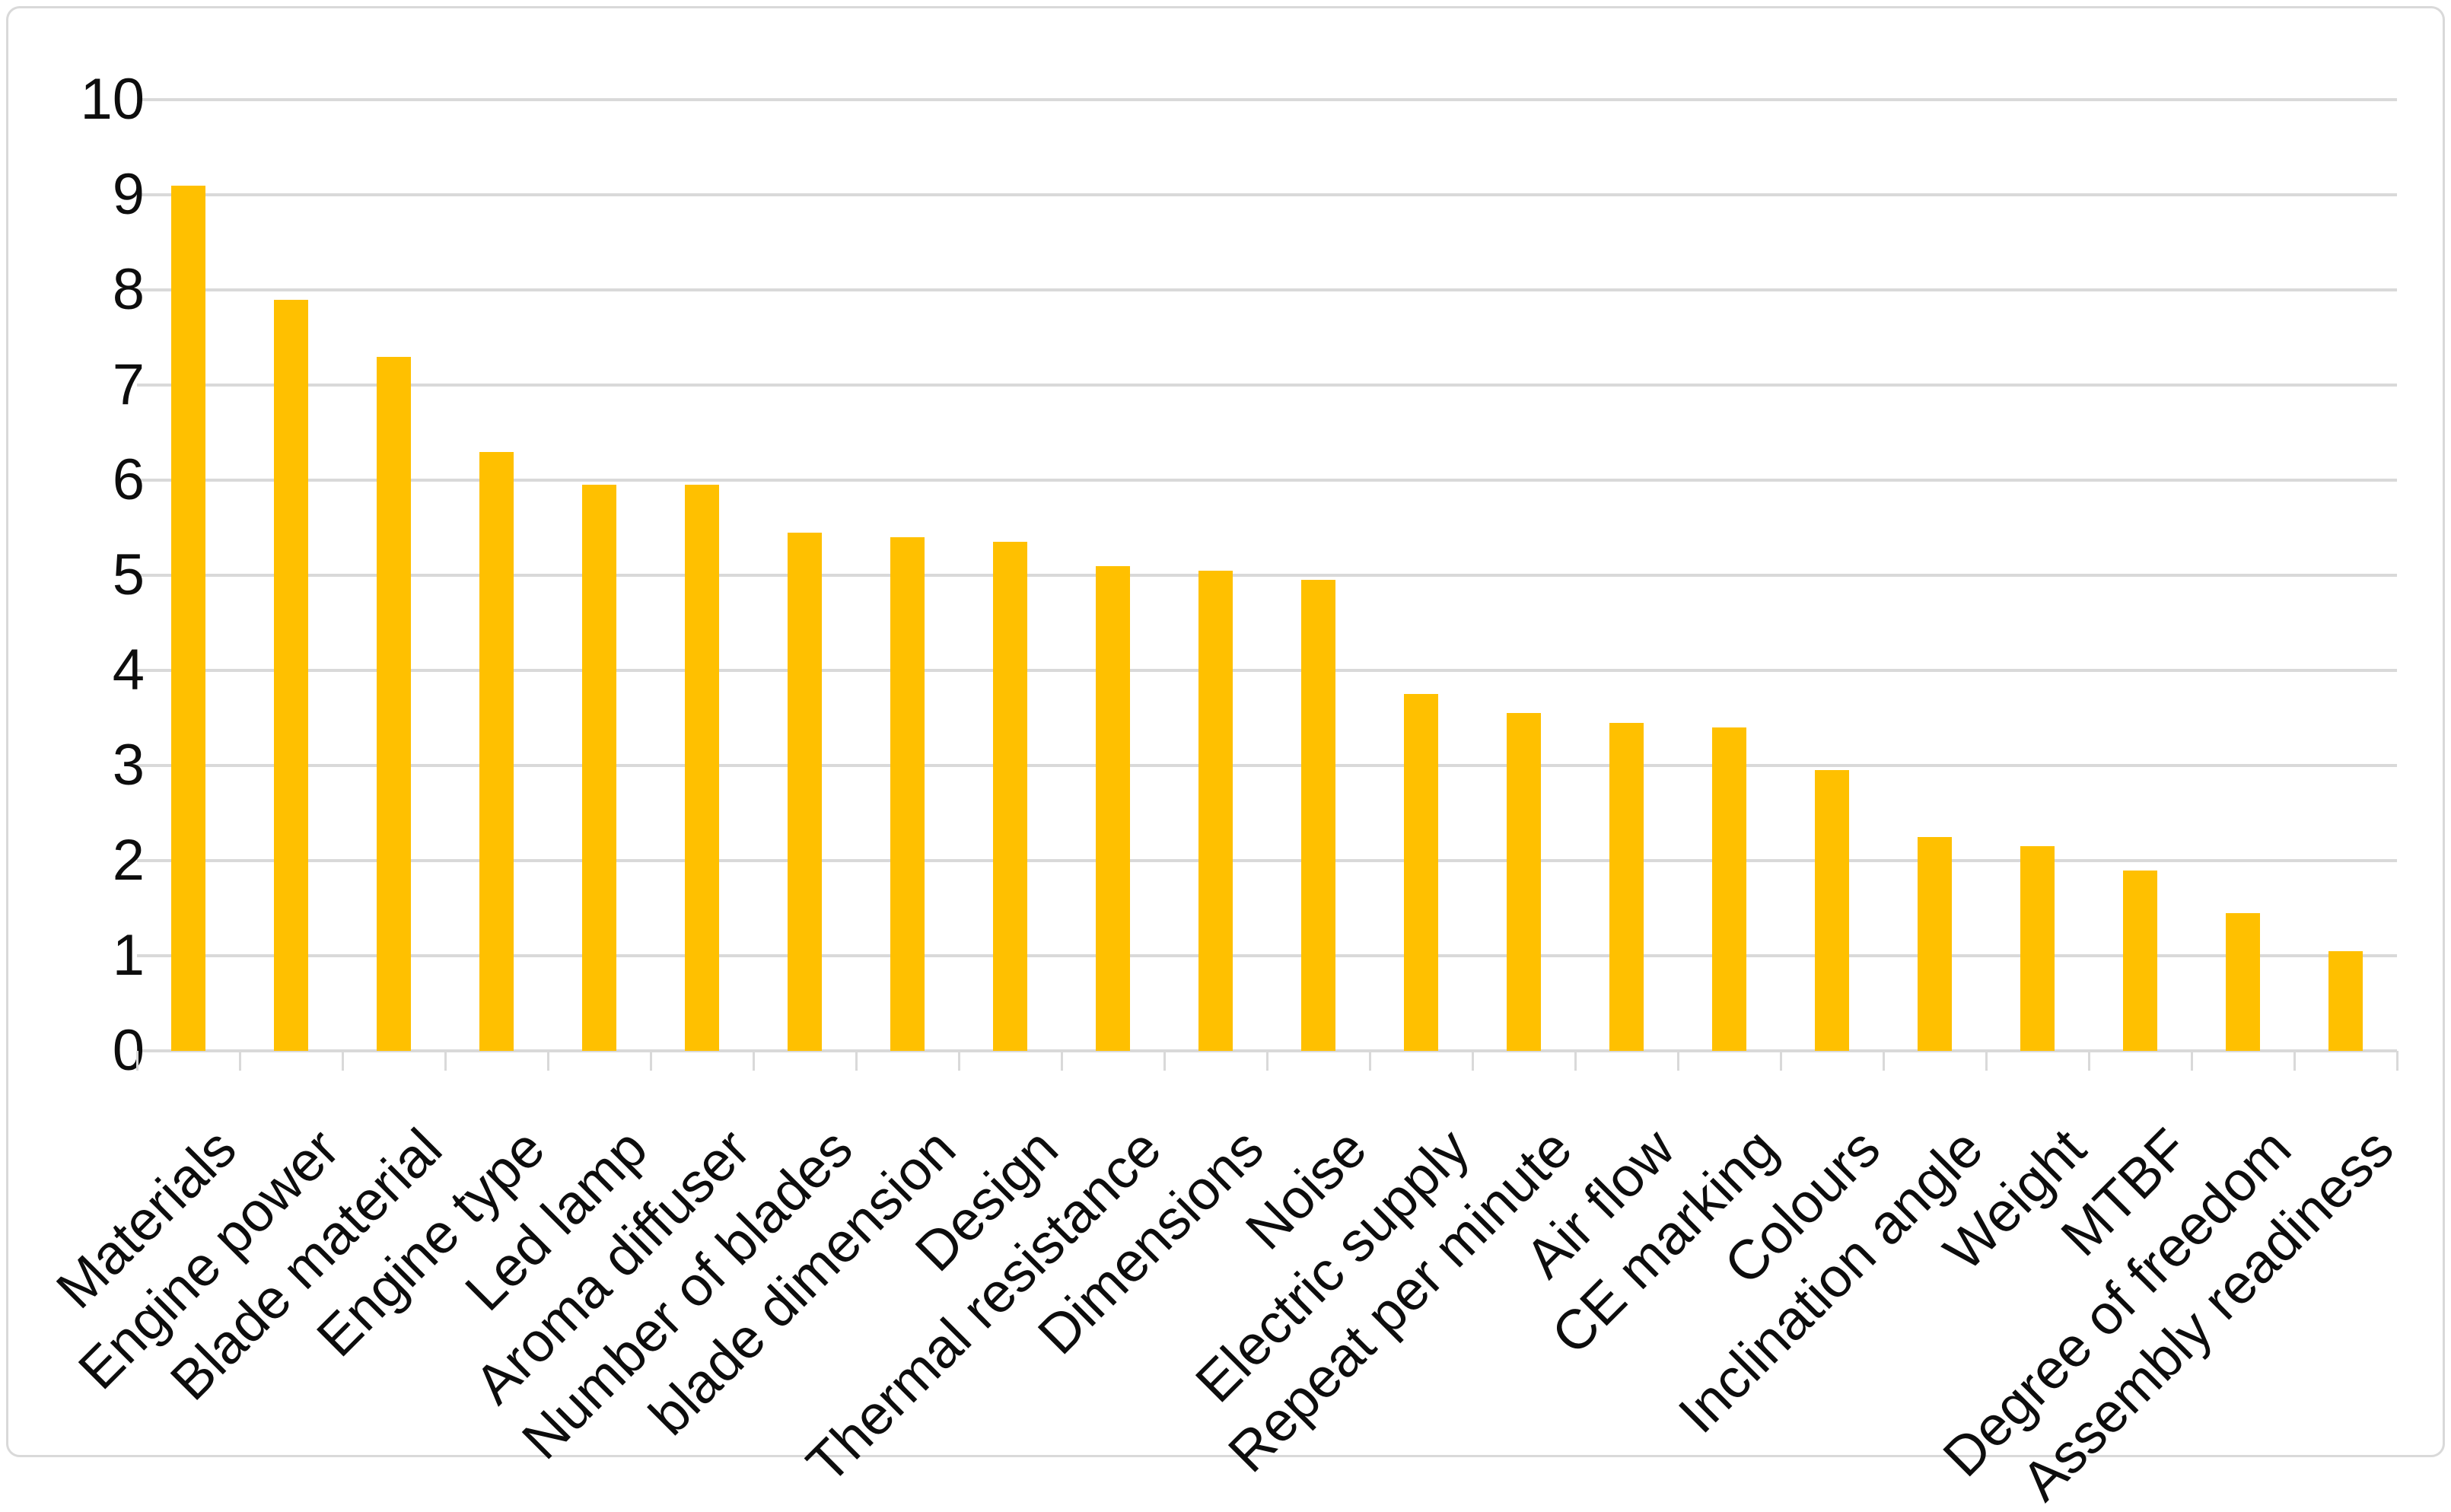  What do you see at coordinates (805, 791) in the screenshot?
I see `bar-number-of-blades` at bounding box center [805, 791].